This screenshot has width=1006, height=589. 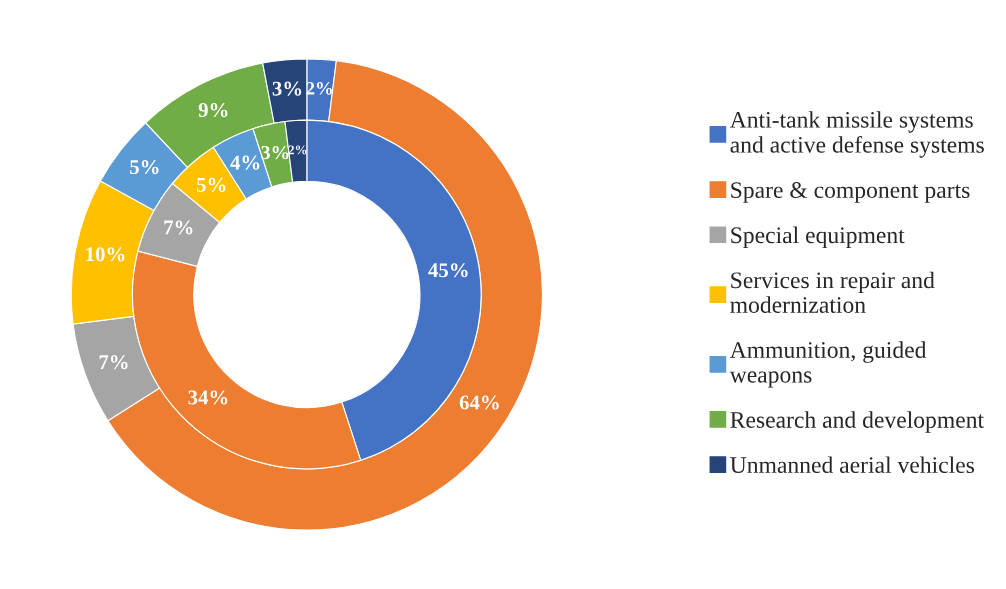 I want to click on legend-label: Ammunition, guided weapons, so click(x=828, y=364).